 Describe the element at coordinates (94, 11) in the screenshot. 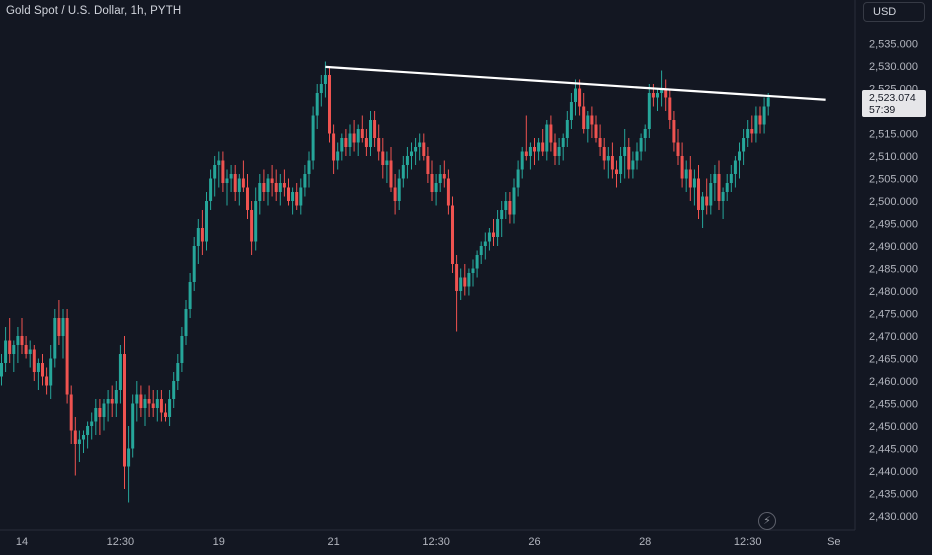

I see `symbol-title: Gold Spot / U.S. Dollar, 1h, PYTH` at that location.